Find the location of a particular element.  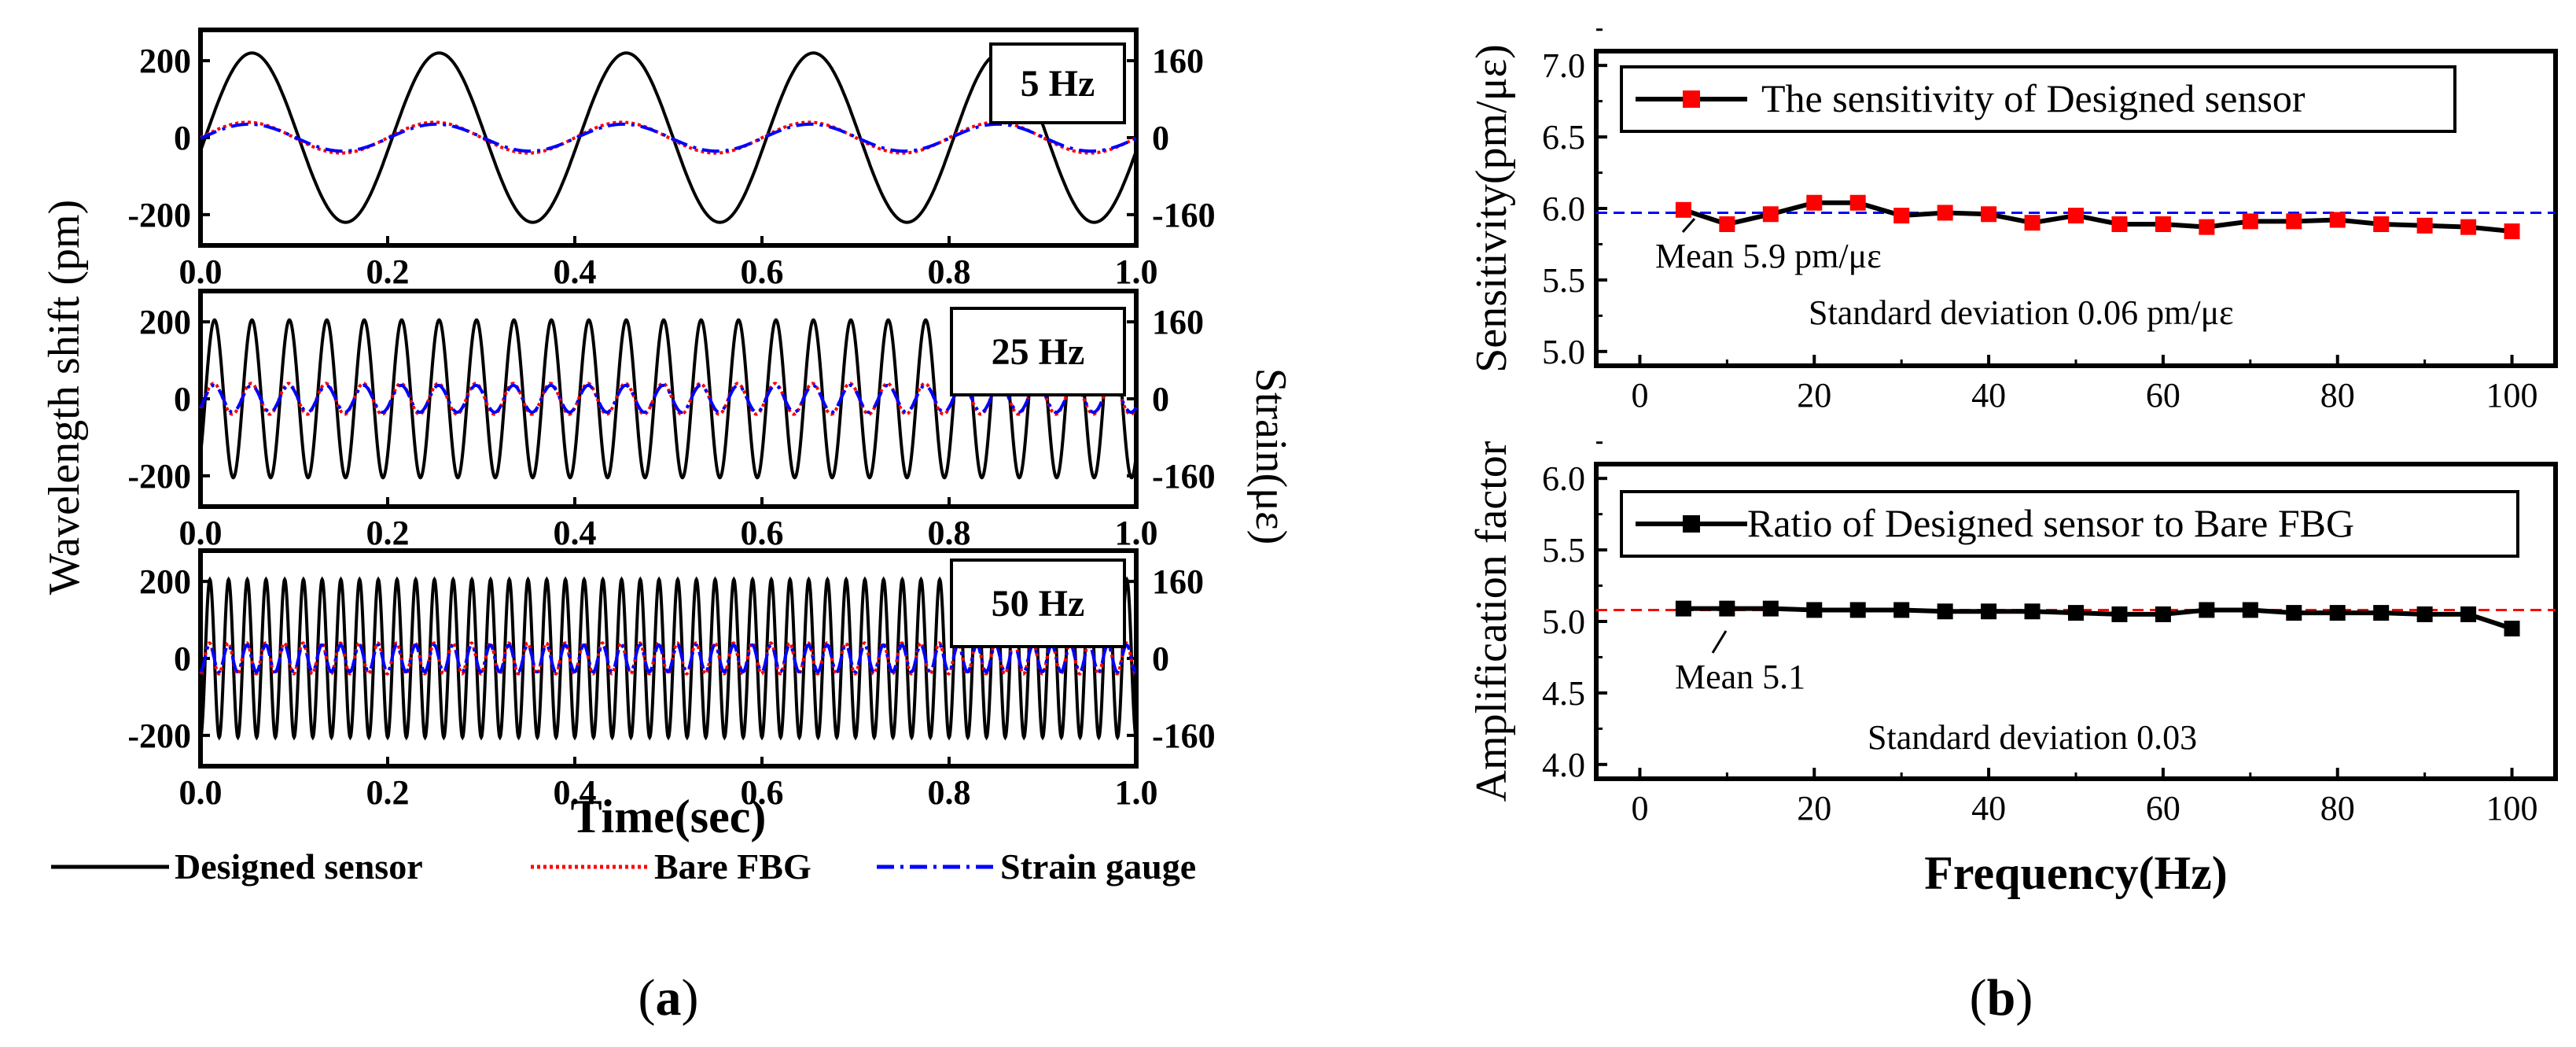

legend-box is located at coordinates (2070, 524).